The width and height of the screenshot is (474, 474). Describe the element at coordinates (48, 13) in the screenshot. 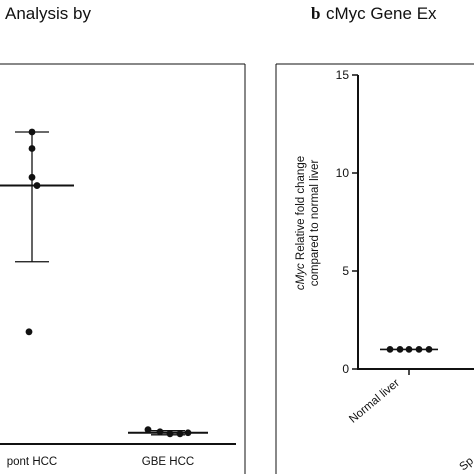

I see `panel-a-caption: Analysis by` at that location.